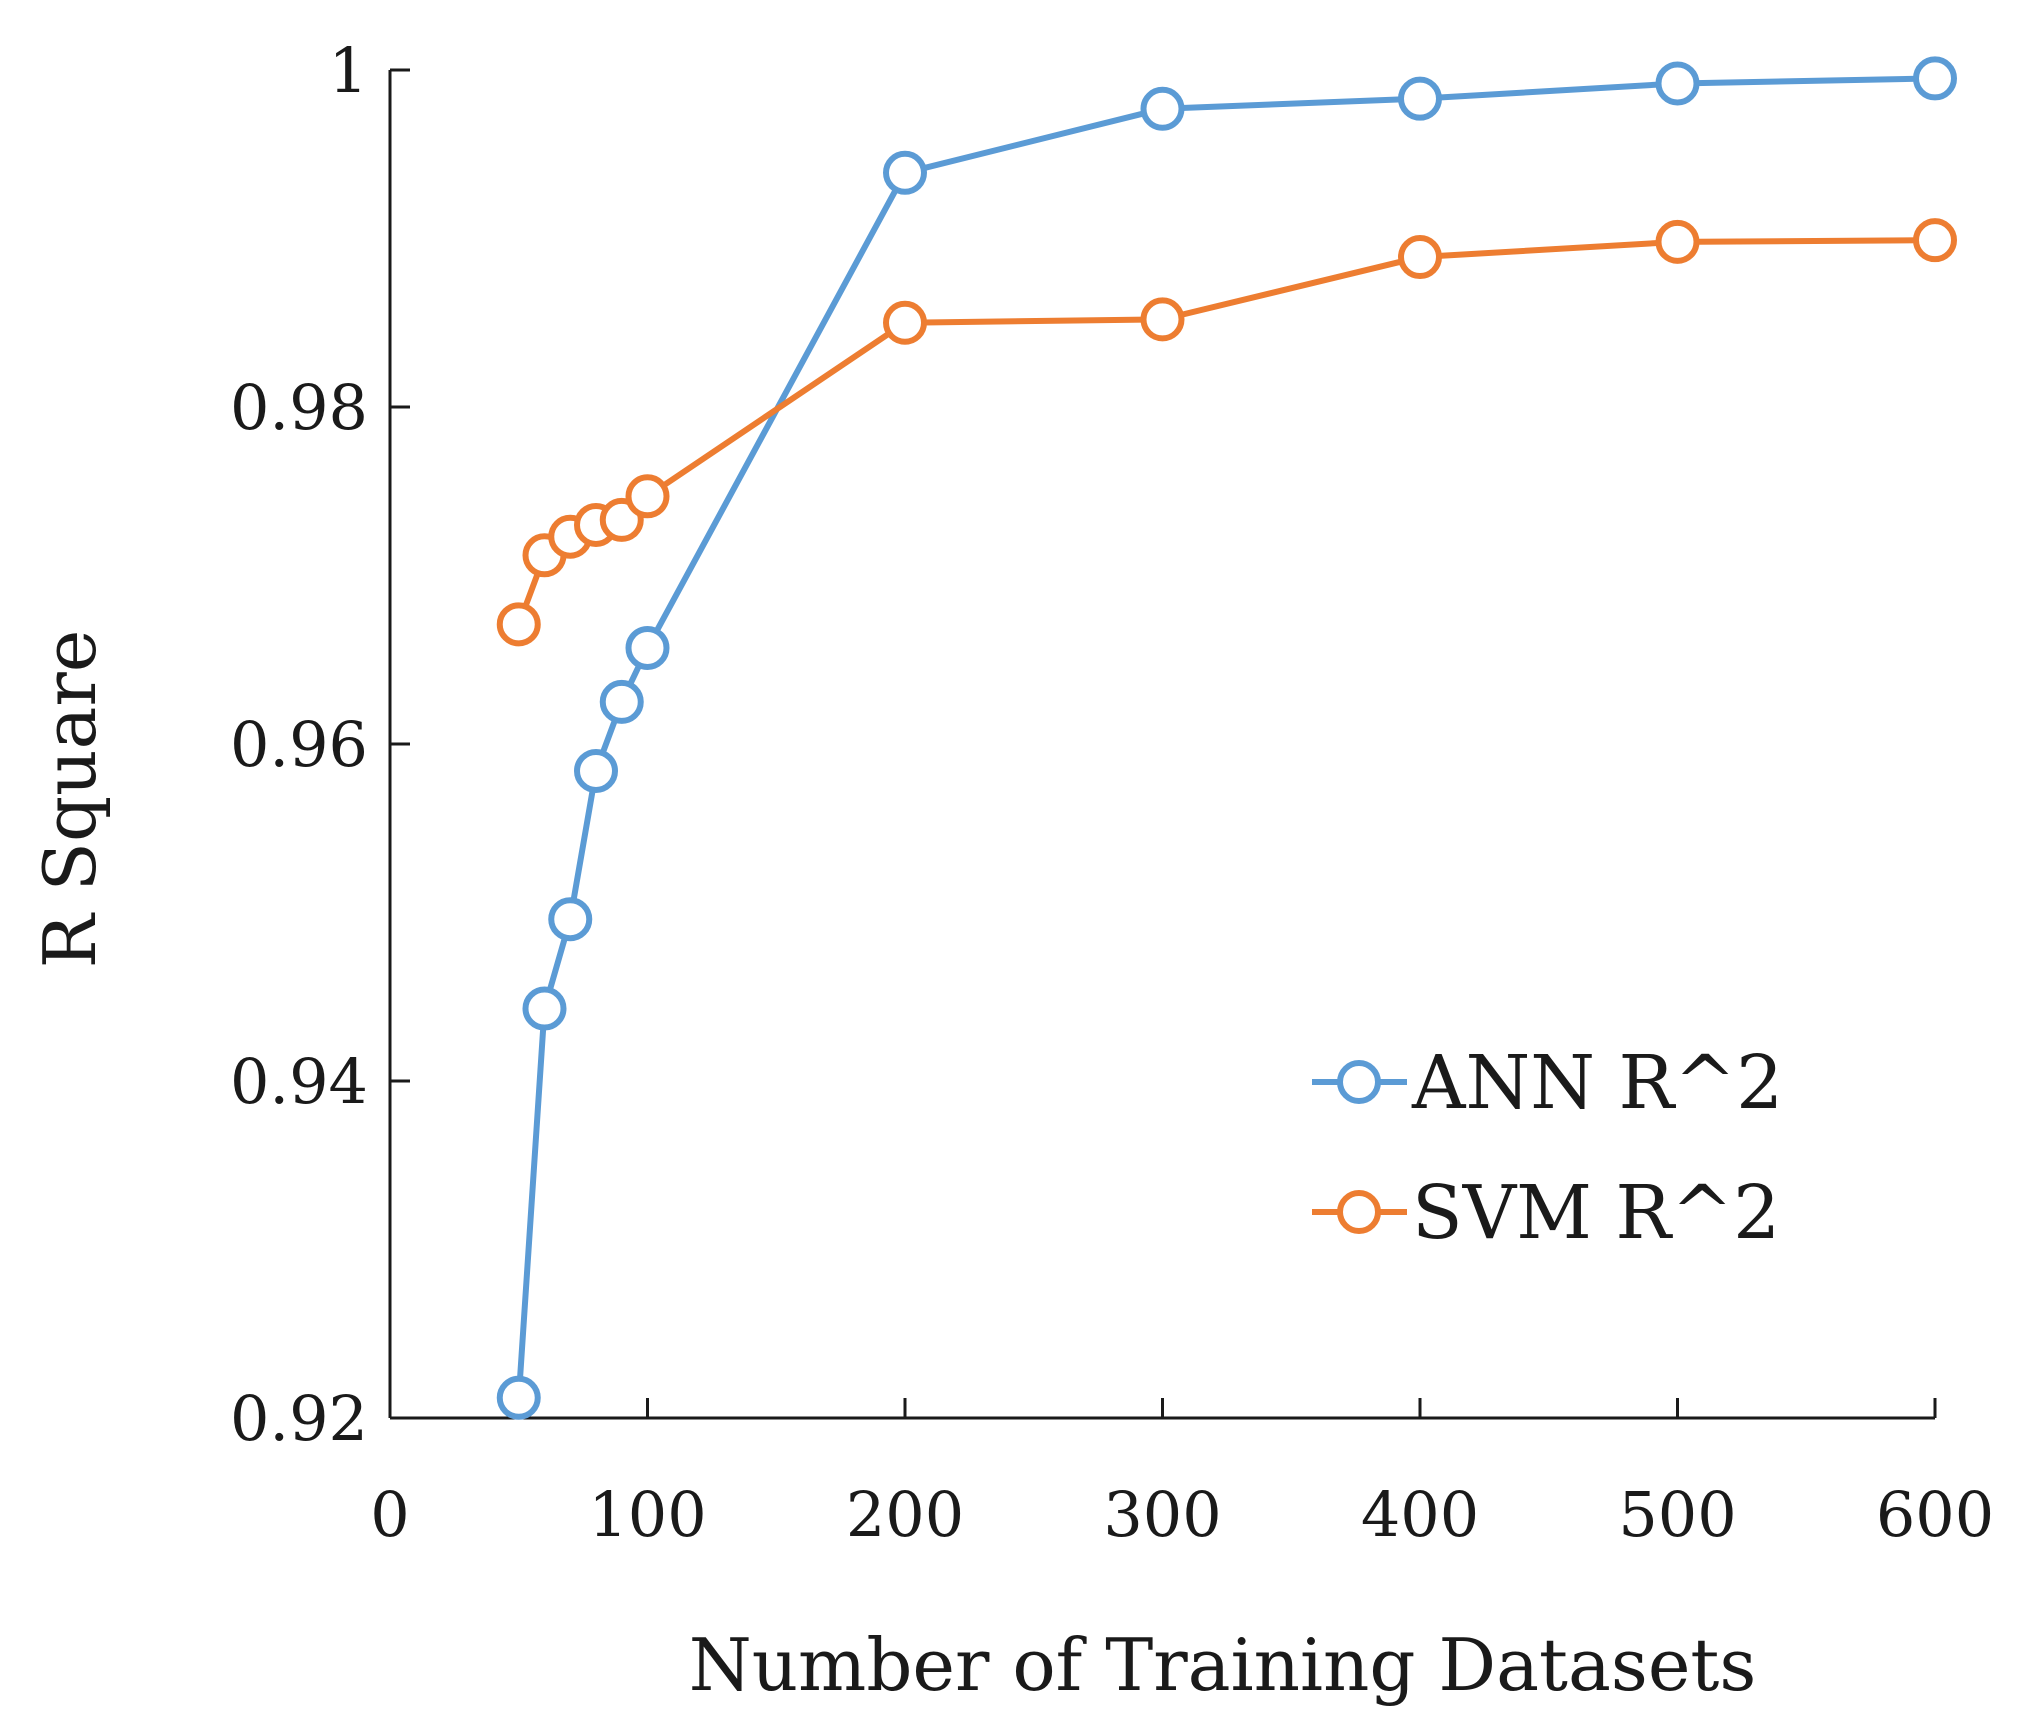 Image resolution: width=2026 pixels, height=1717 pixels. I want to click on x-axis: 0 100 200 300 400 500 600, so click(1182, 1474).